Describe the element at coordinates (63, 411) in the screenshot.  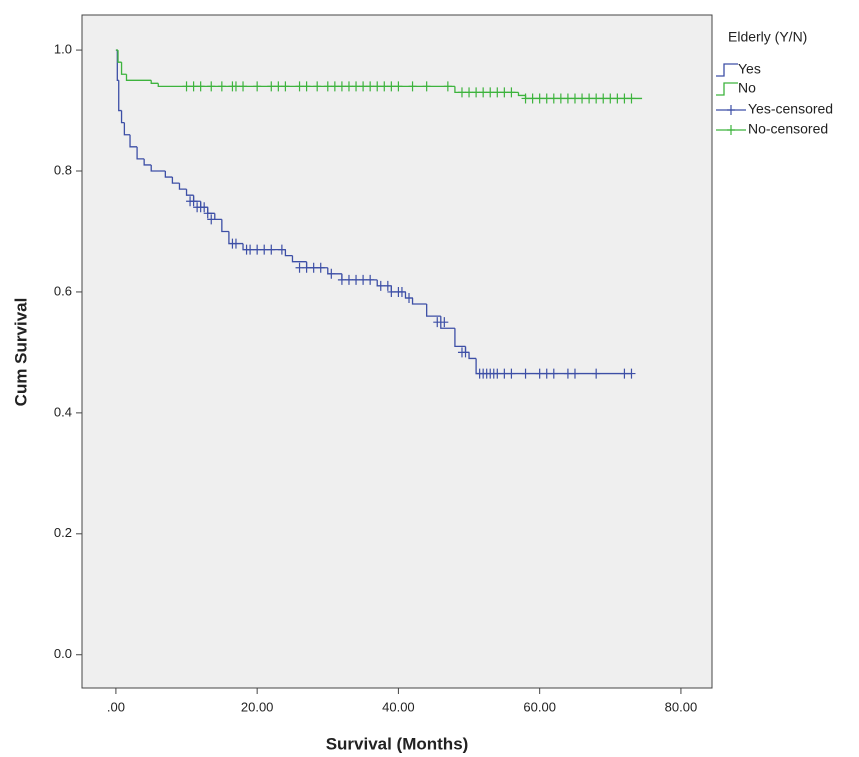
I see `y-tick-label: 0.4` at that location.